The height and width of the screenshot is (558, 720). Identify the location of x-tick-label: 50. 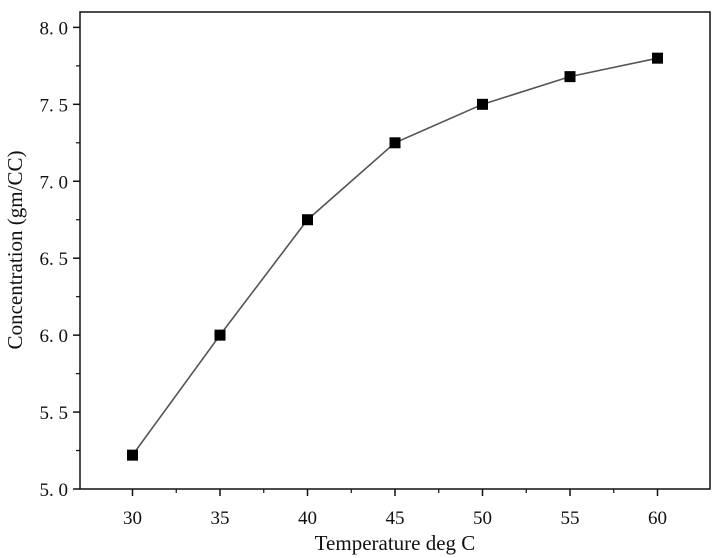
(482, 518).